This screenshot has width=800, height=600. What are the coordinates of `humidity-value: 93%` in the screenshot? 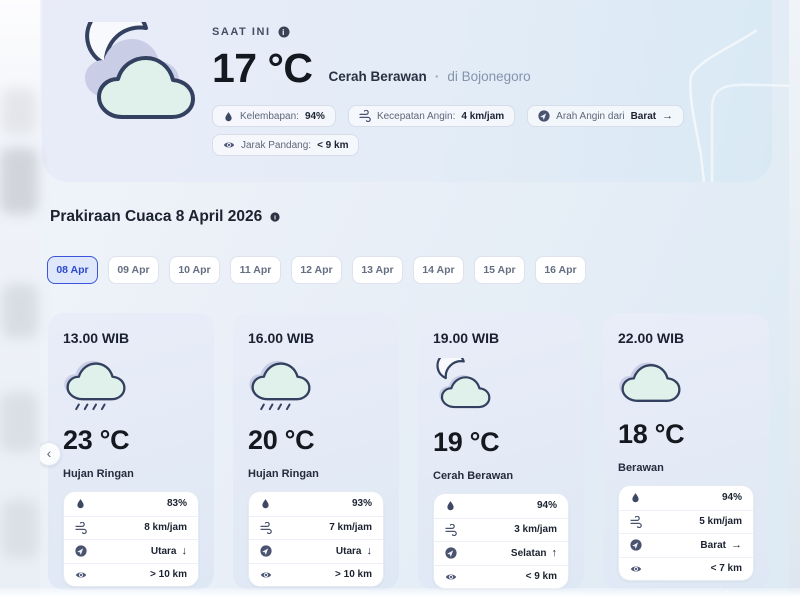 It's located at (361, 504).